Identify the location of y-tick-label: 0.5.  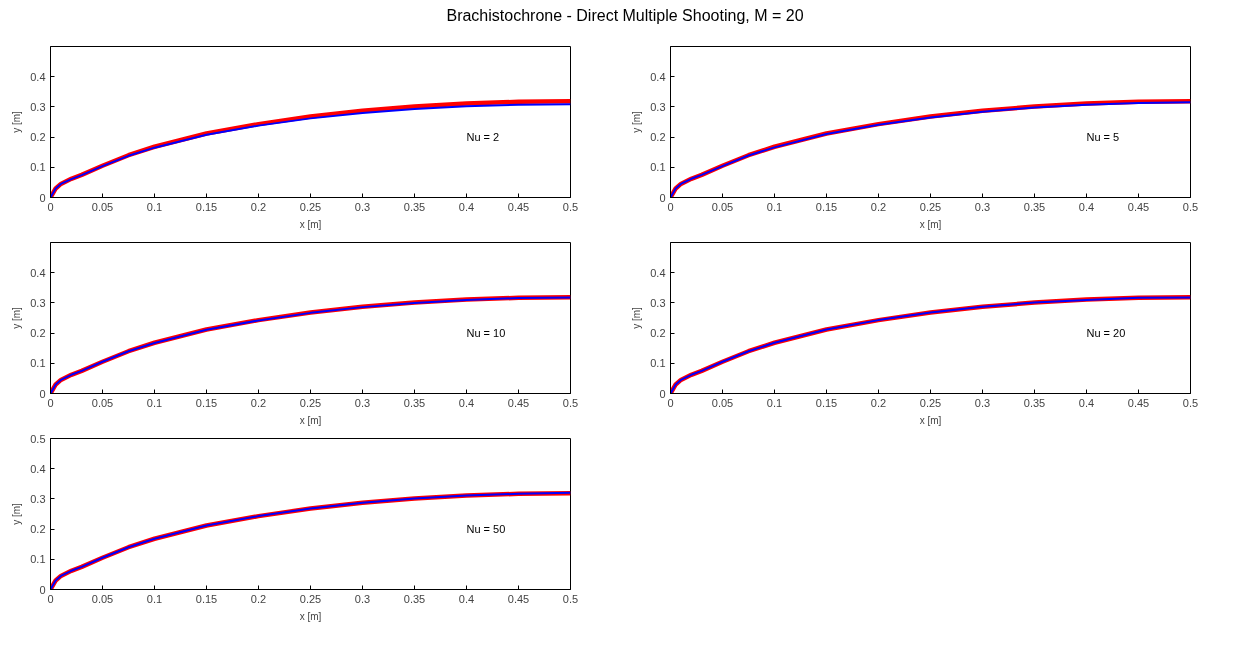
(38, 438).